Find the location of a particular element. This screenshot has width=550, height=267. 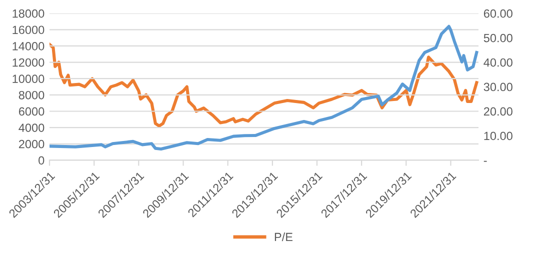

y2-tick-label: 10.00 is located at coordinates (498, 136).